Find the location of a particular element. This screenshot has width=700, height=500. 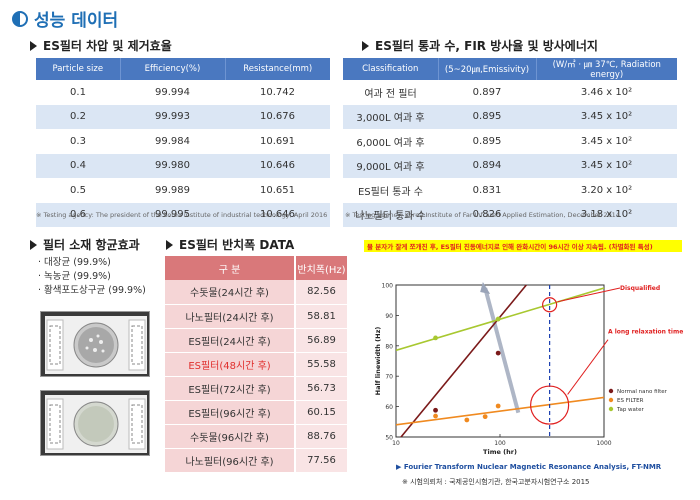

y-tick-label: 90 is located at coordinates (389, 316).